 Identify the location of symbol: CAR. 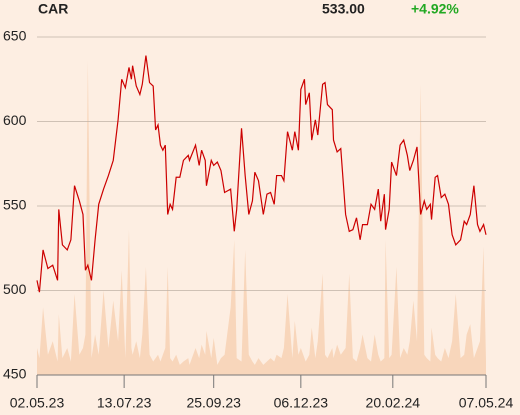
(53, 9).